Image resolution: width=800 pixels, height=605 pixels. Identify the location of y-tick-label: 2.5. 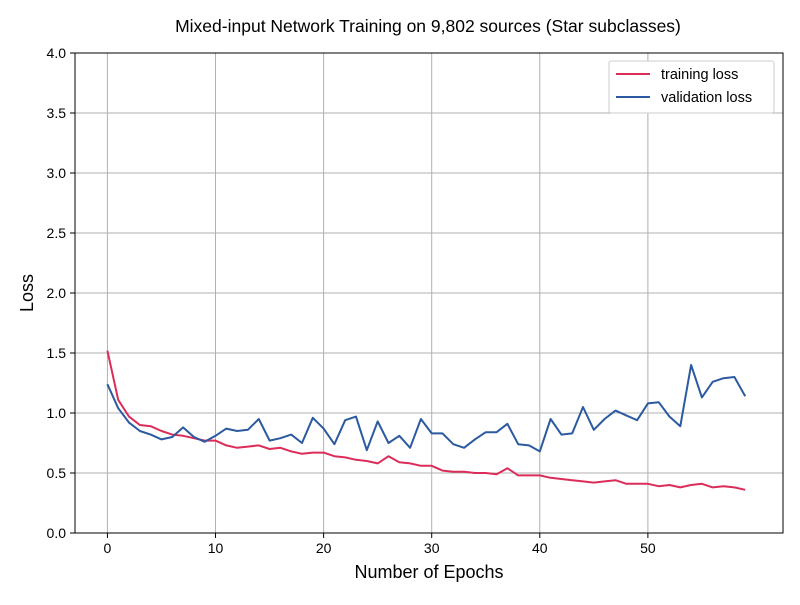
(57, 233).